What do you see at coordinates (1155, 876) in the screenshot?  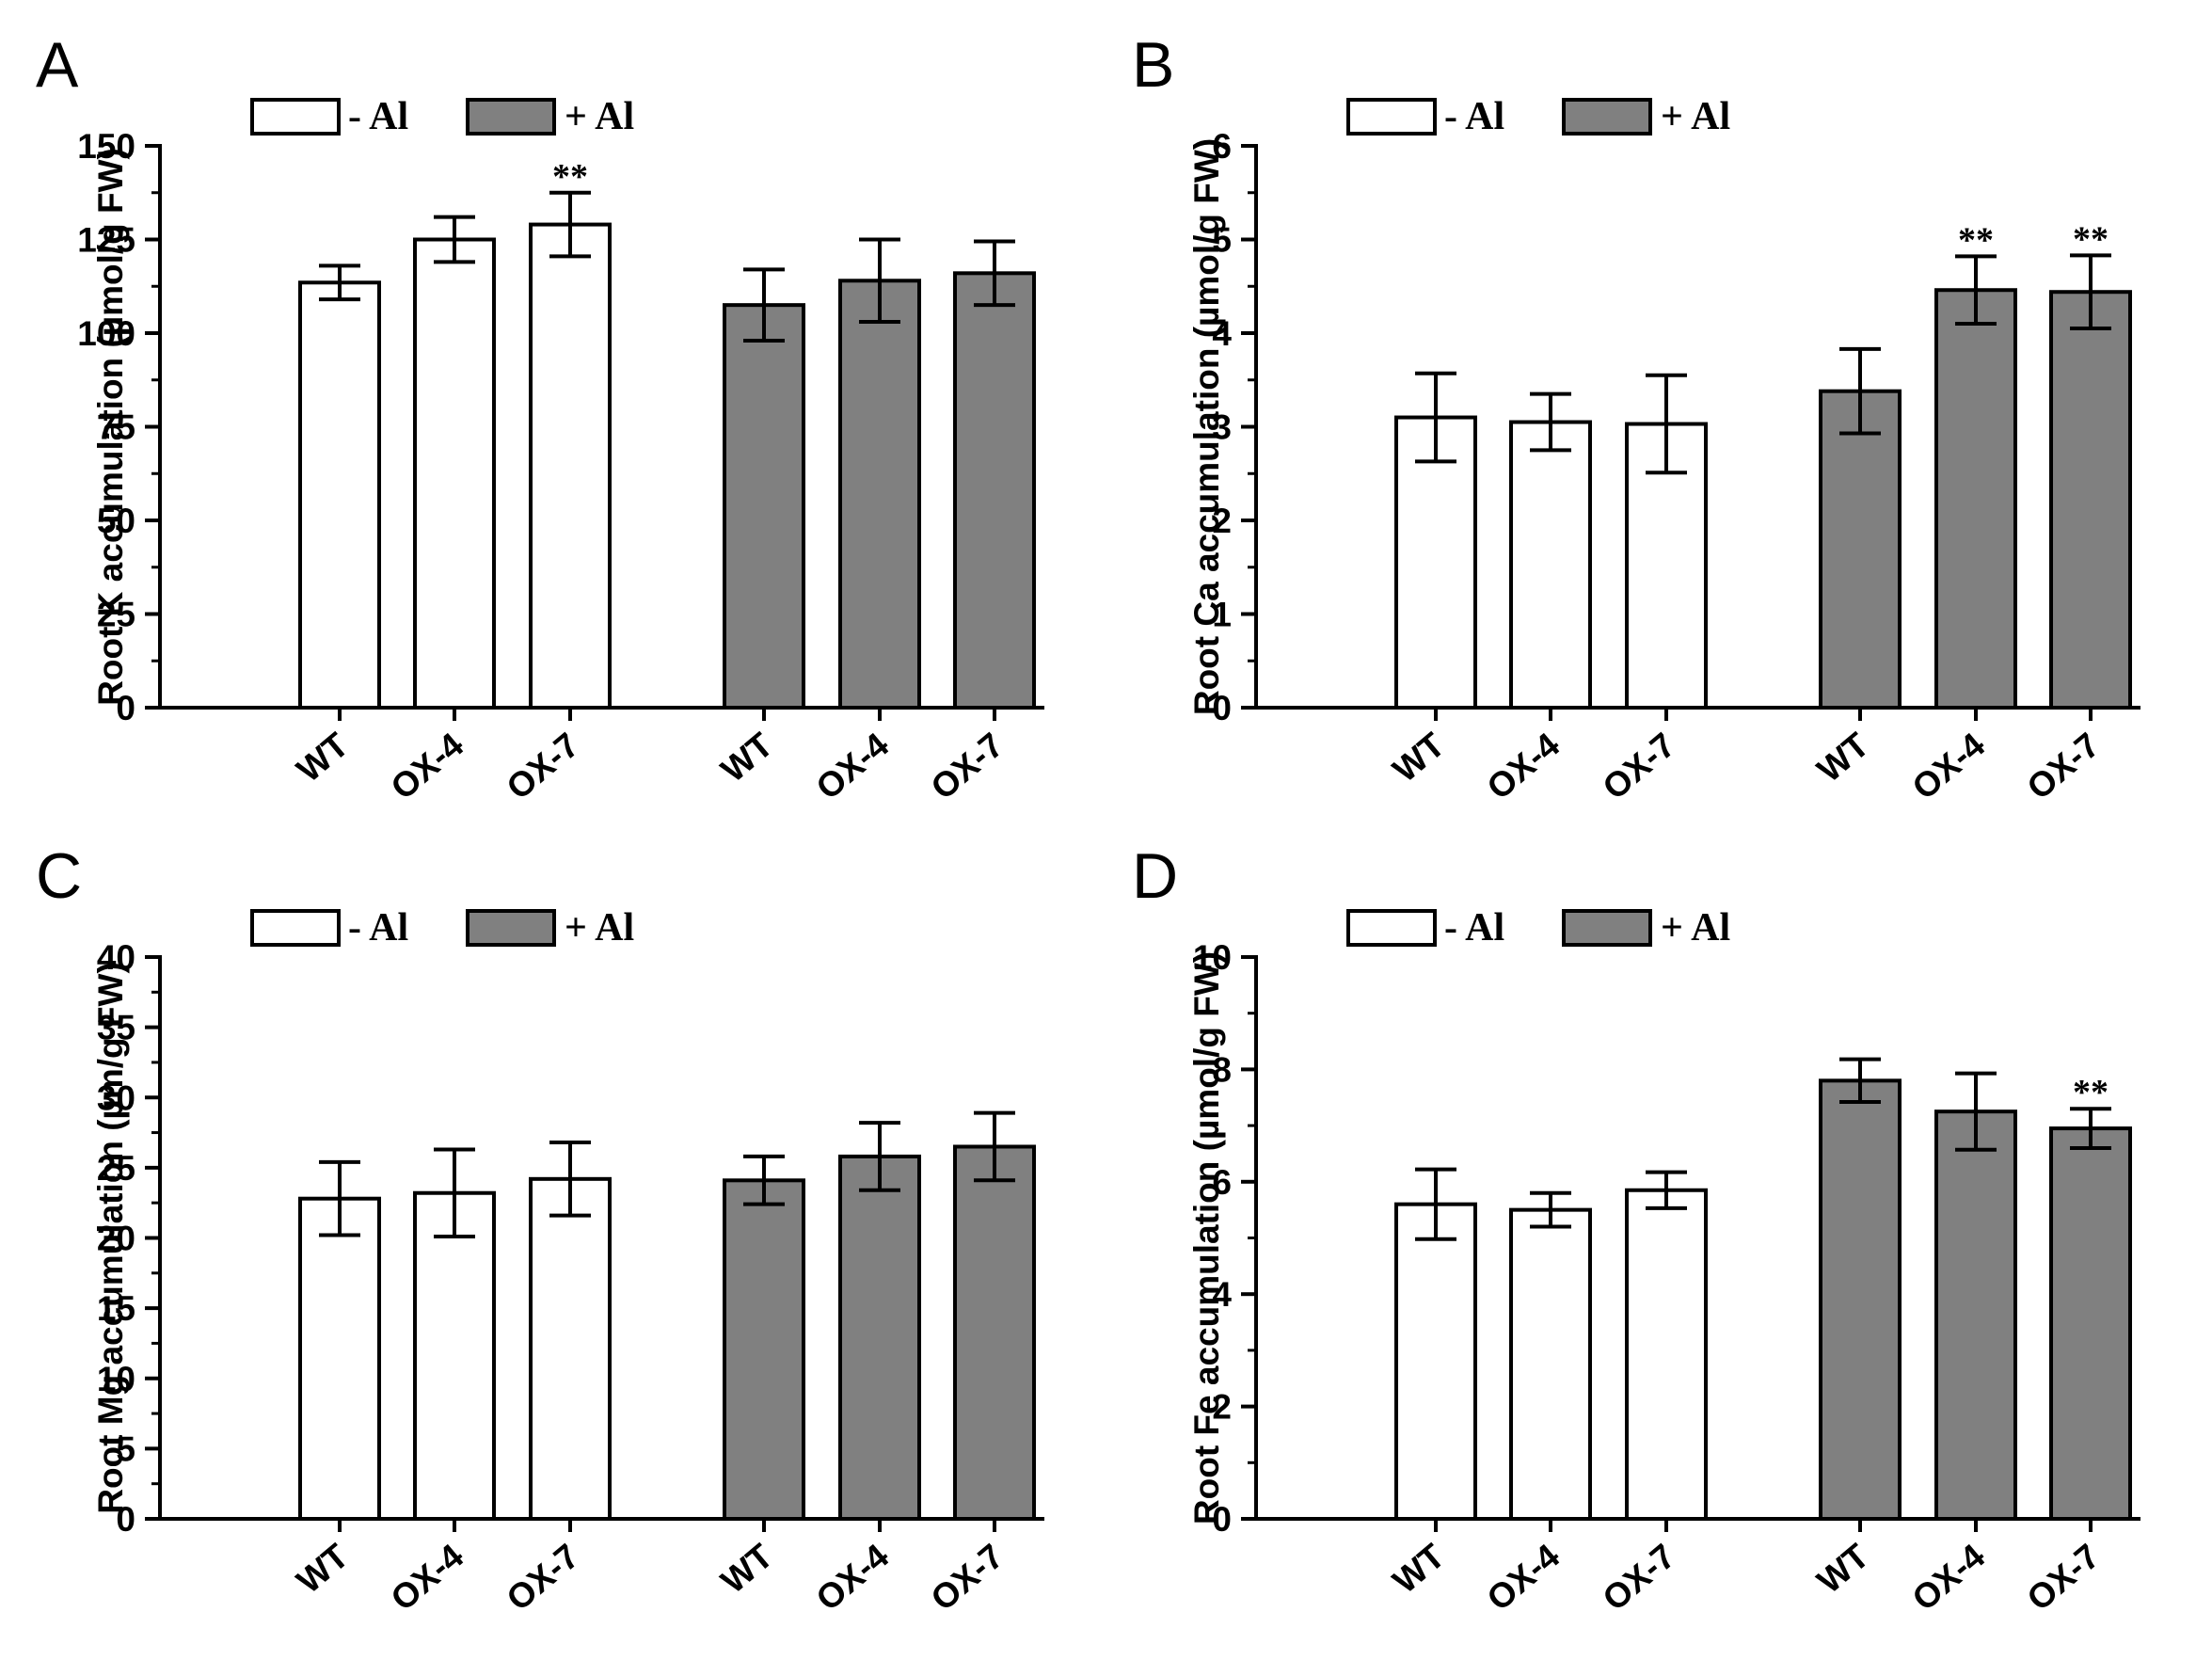 I see `panel-letter-d: D` at bounding box center [1155, 876].